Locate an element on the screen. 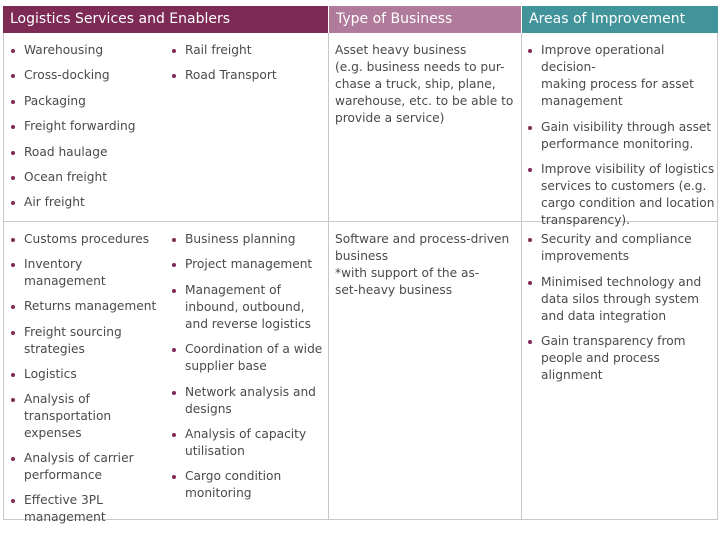 The height and width of the screenshot is (535, 720). header-business-type: Type of Business is located at coordinates (425, 19).